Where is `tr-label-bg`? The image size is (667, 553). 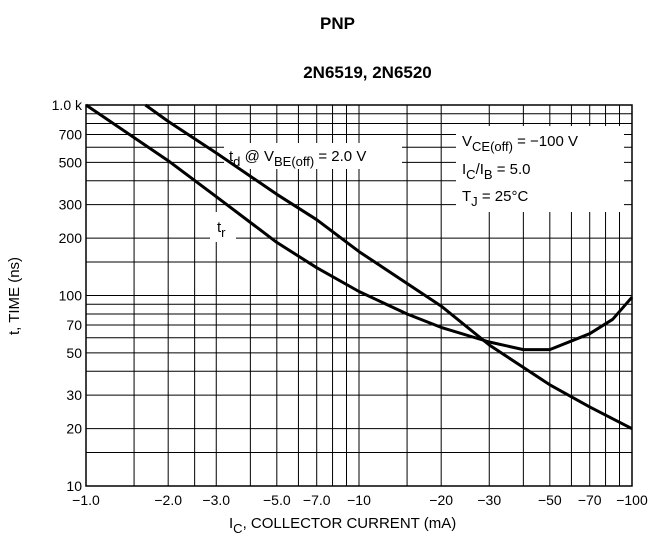
tr-label-bg is located at coordinates (223, 227).